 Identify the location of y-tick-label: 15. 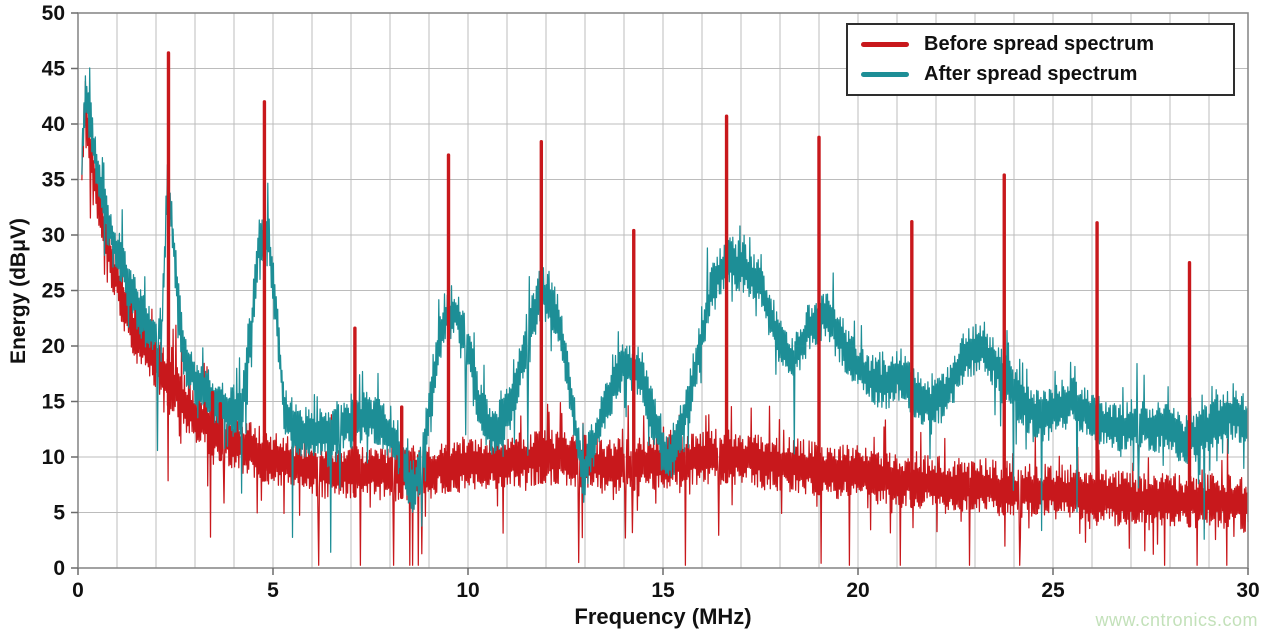
(54, 402).